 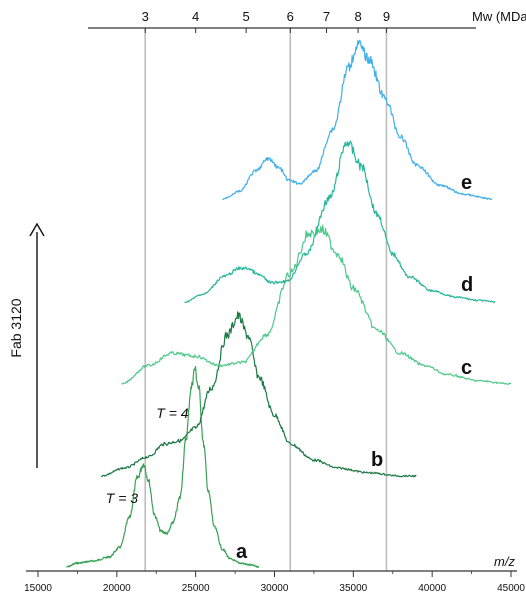 I want to click on x-tick-label-1: 20000, so click(x=117, y=588).